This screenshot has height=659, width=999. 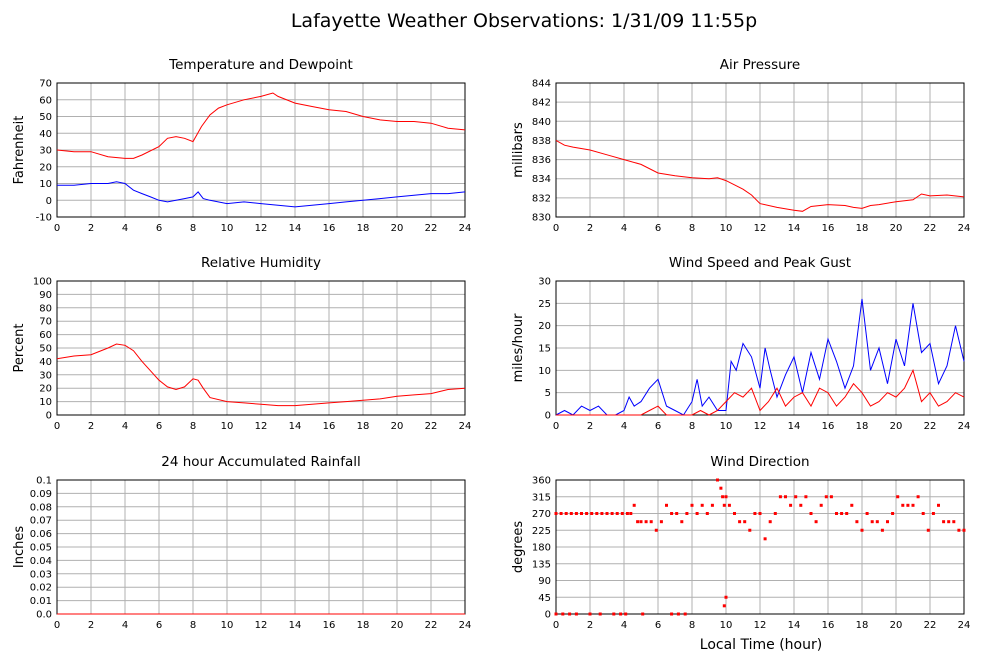 I want to click on pressure-xtick-label: 22, so click(x=930, y=228).